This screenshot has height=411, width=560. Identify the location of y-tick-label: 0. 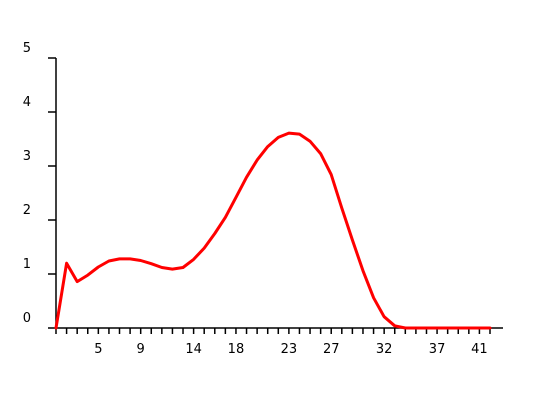
(27, 318).